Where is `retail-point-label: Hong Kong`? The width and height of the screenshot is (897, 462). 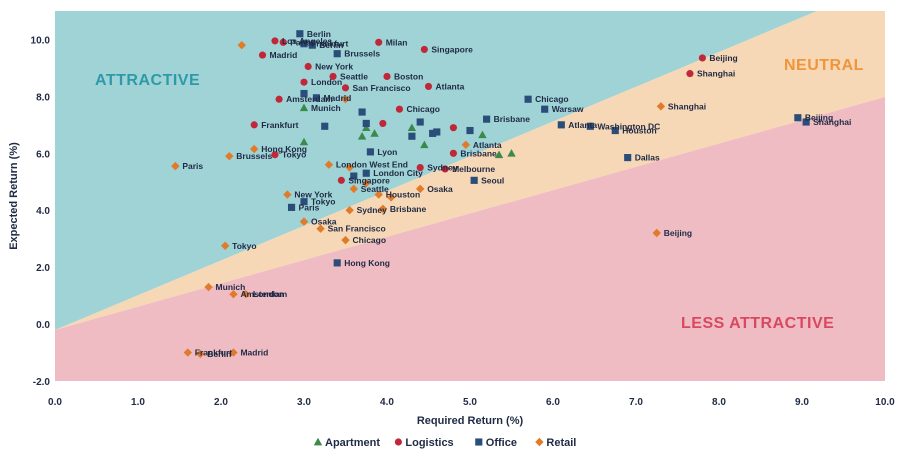
retail-point-label: Hong Kong is located at coordinates (284, 149).